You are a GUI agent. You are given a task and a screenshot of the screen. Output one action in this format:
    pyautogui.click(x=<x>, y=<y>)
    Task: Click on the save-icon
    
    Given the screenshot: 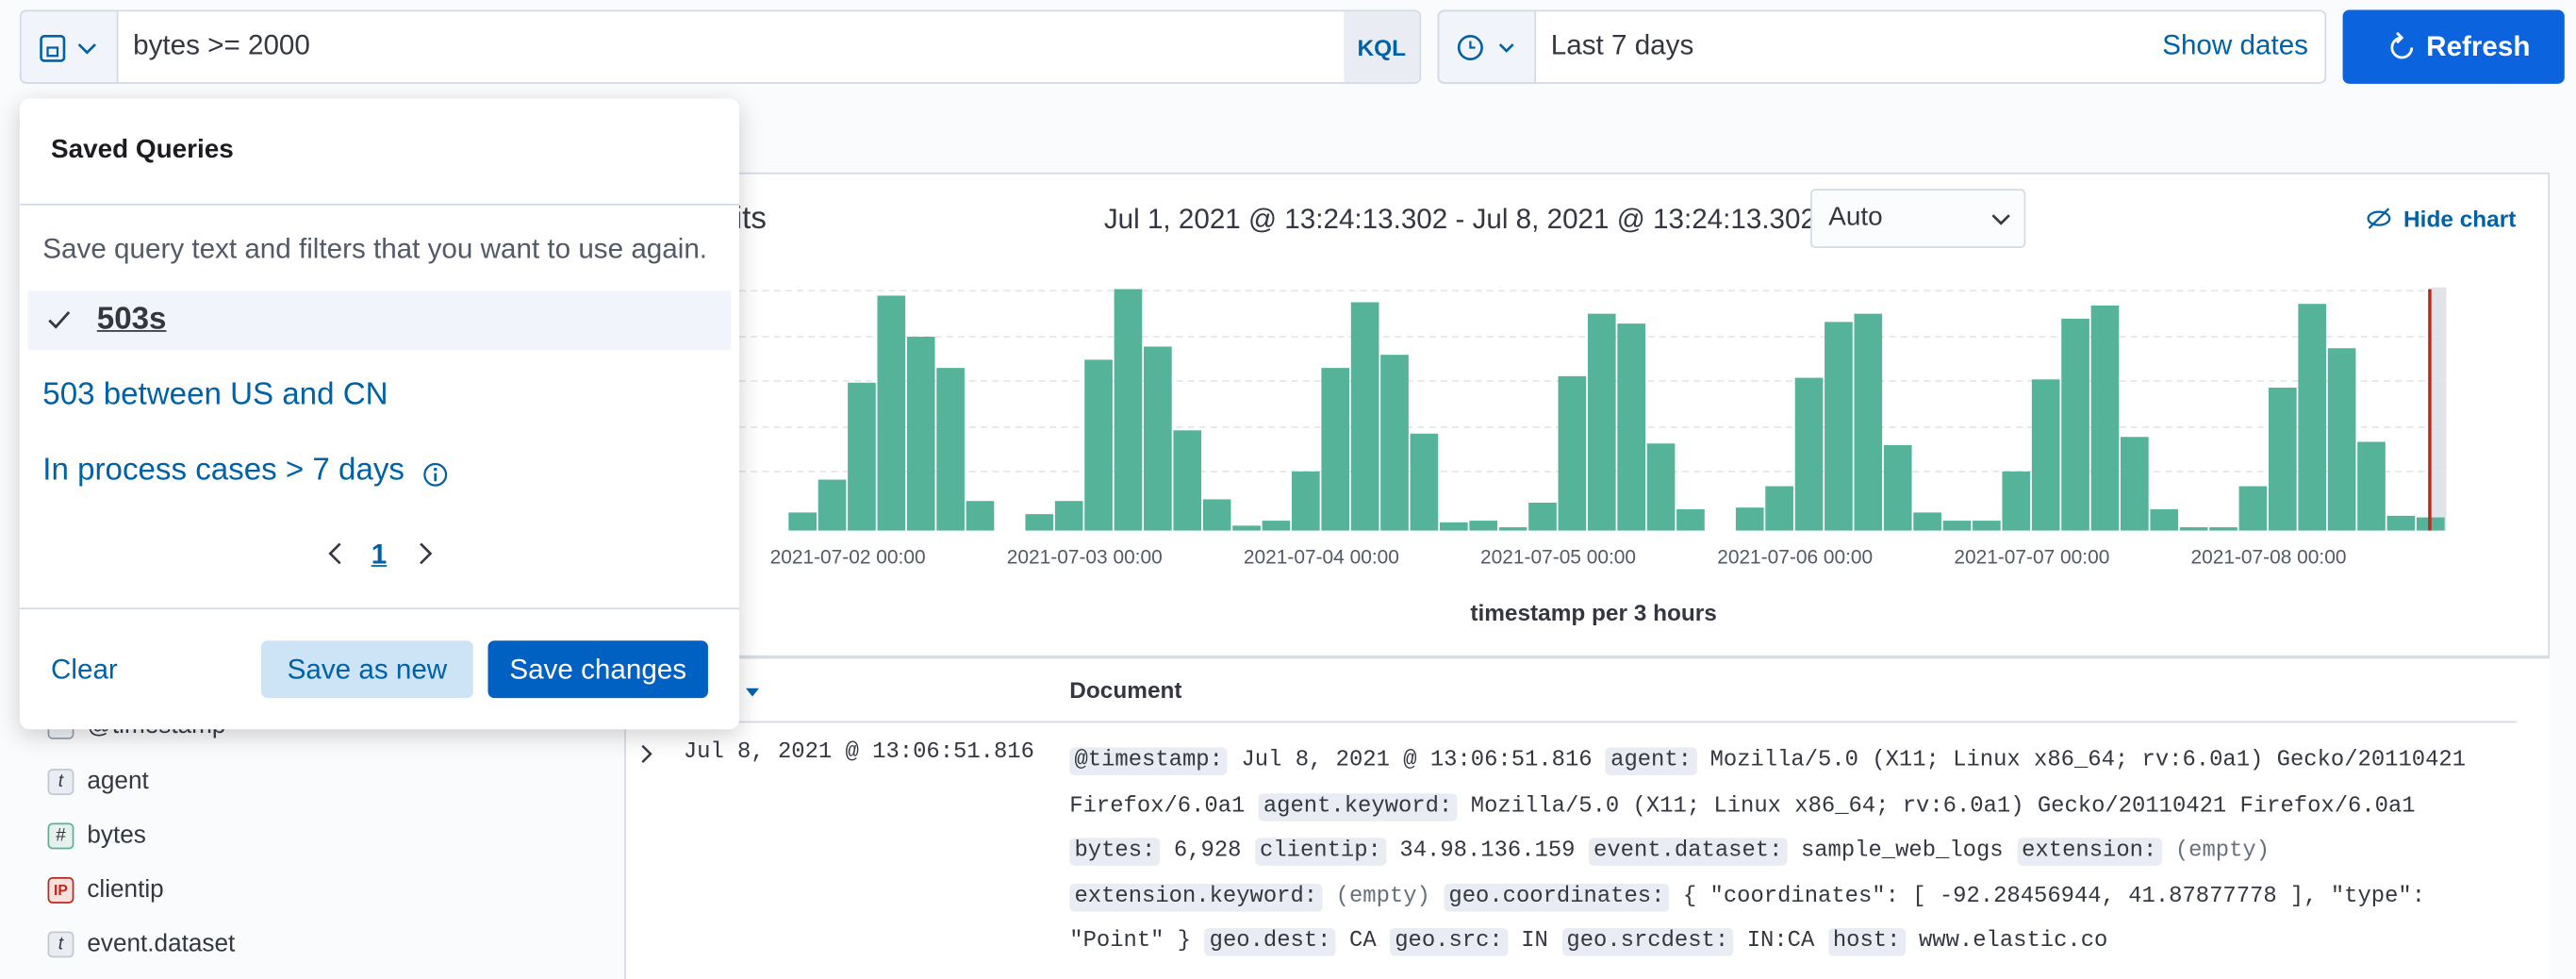 What is the action you would take?
    pyautogui.click(x=68, y=49)
    